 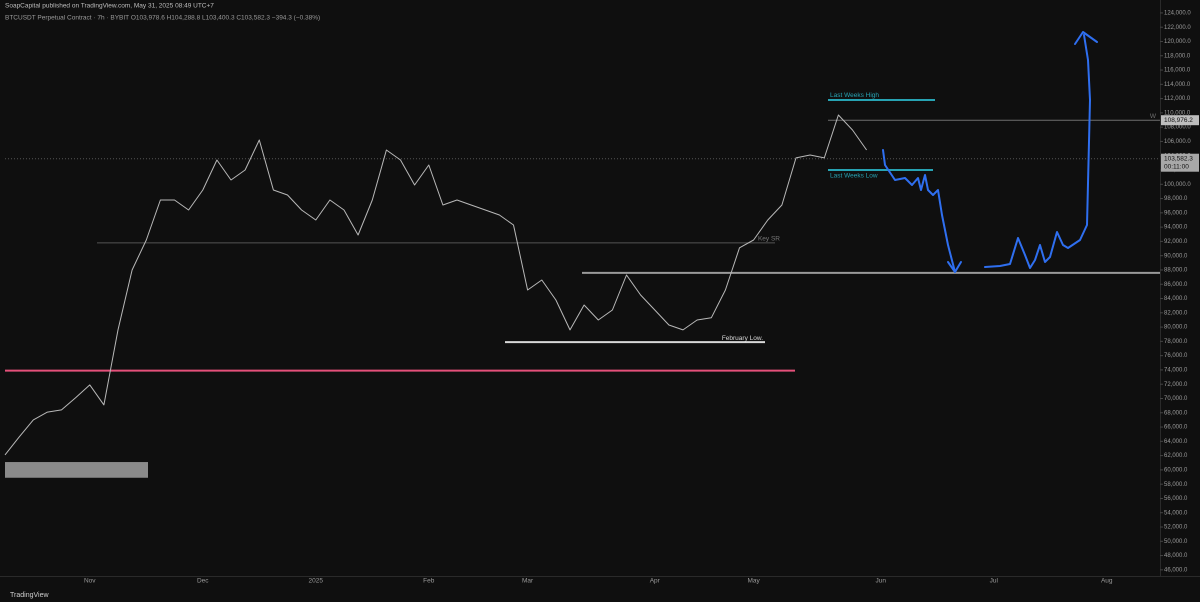 I want to click on x-tick-label: Nov, so click(x=90, y=581).